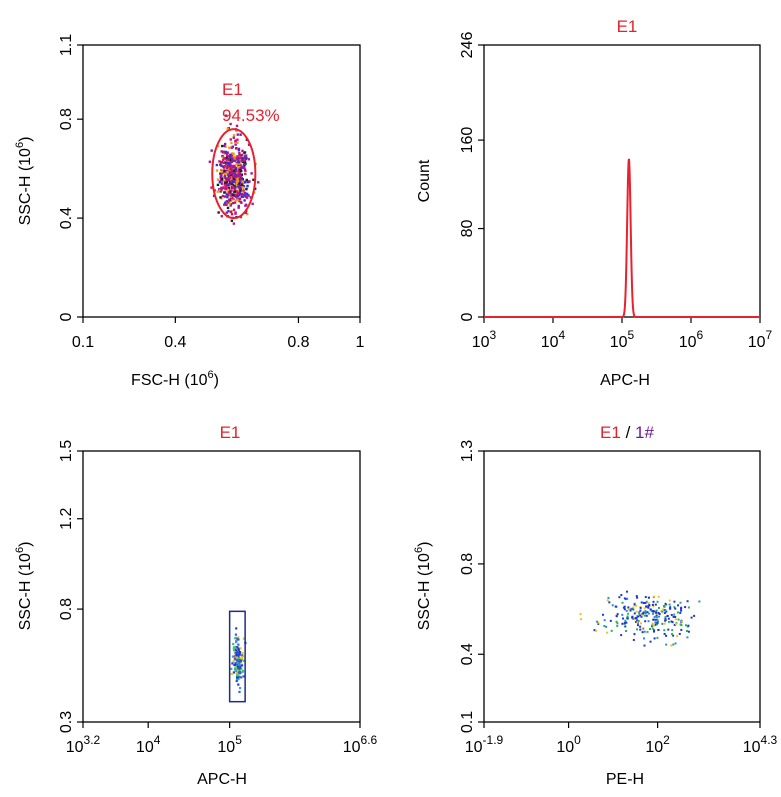 The image size is (781, 797). I want to click on rectangle-gate, so click(237, 656).